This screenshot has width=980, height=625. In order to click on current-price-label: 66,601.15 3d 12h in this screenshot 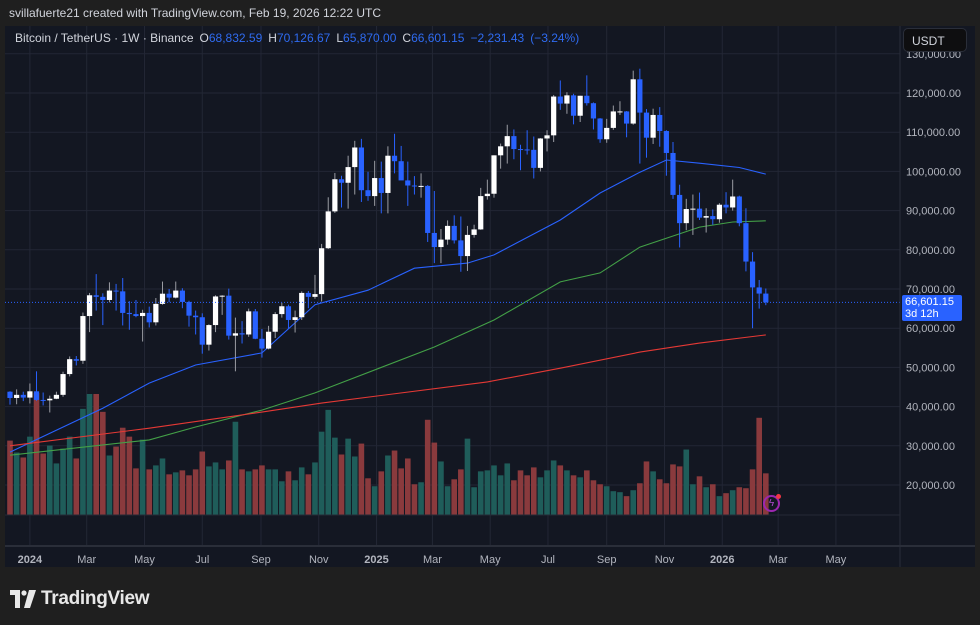, I will do `click(932, 308)`.